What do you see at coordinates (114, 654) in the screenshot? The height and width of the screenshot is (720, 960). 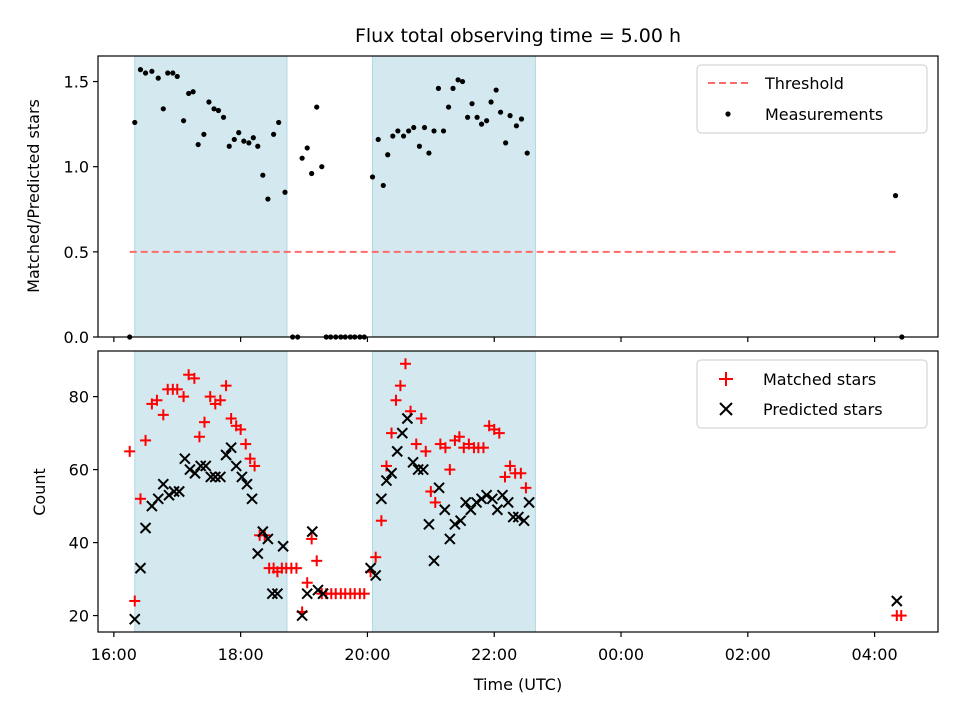 I see `x-tick-label: 16:00` at bounding box center [114, 654].